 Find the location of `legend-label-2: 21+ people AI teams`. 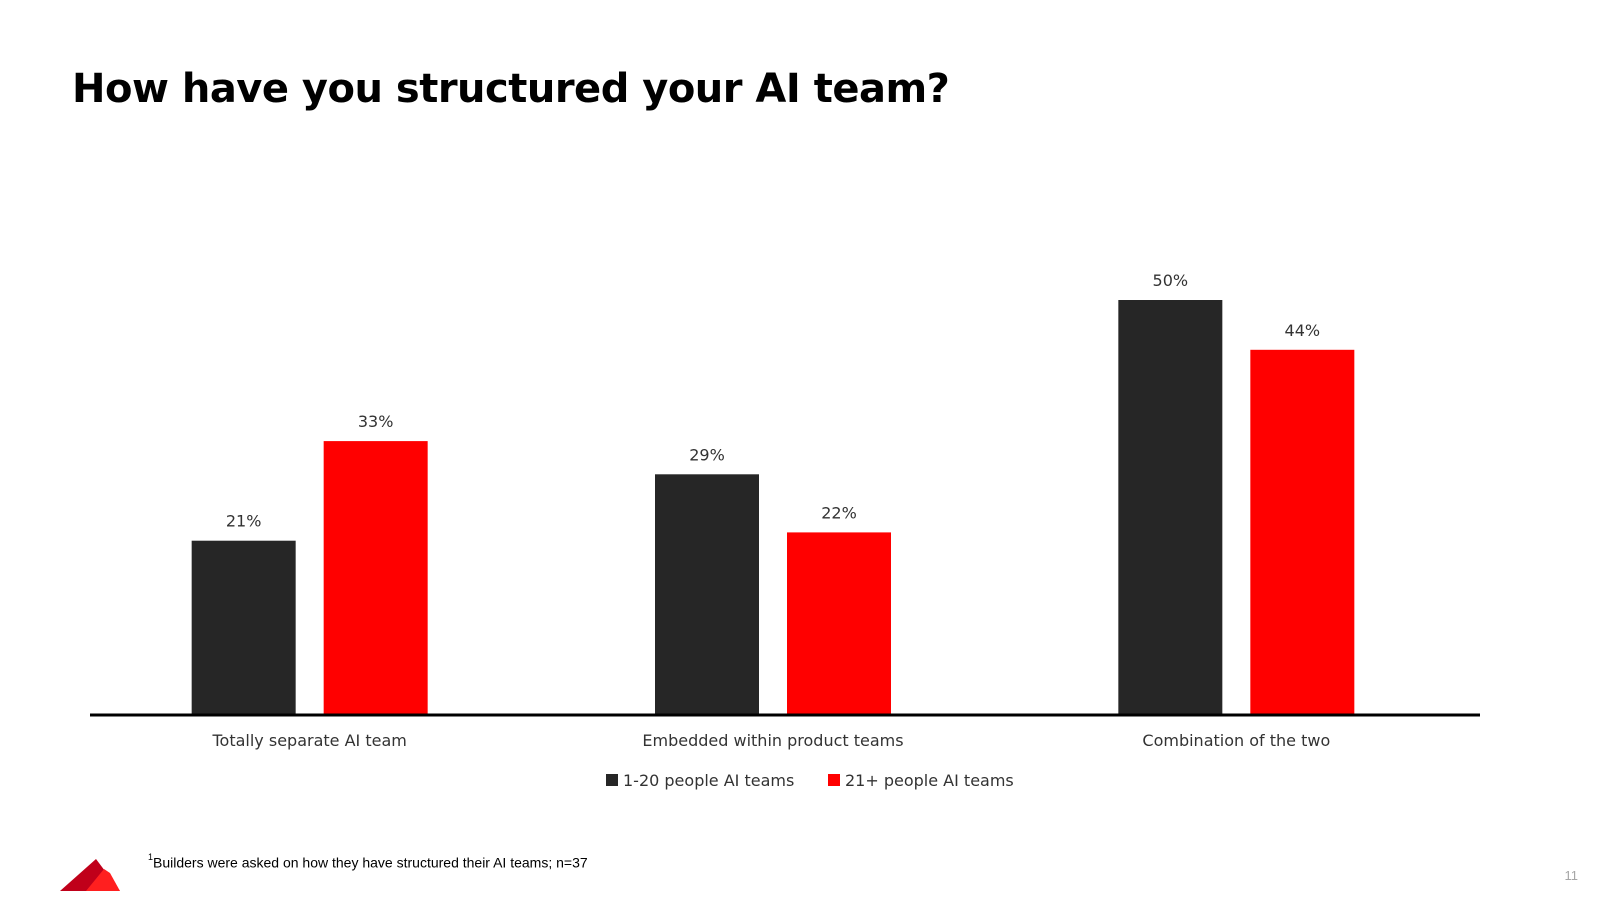

legend-label-2: 21+ people AI teams is located at coordinates (929, 780).